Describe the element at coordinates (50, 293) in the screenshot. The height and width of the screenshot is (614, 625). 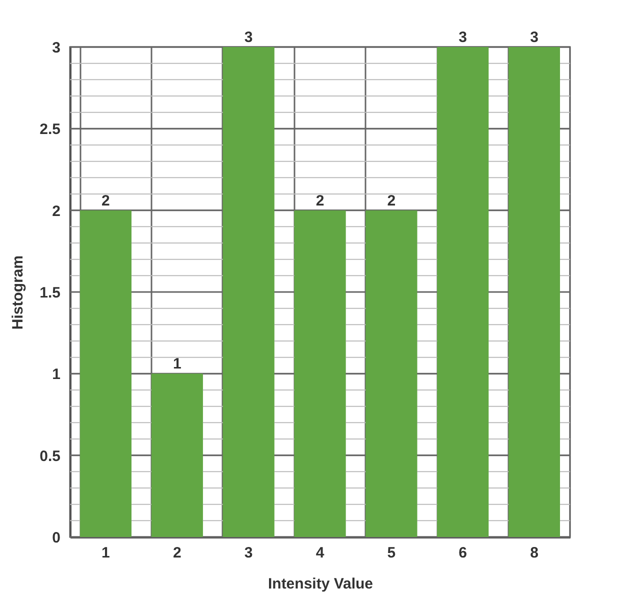
I see `y-tick-label: 1.5` at that location.